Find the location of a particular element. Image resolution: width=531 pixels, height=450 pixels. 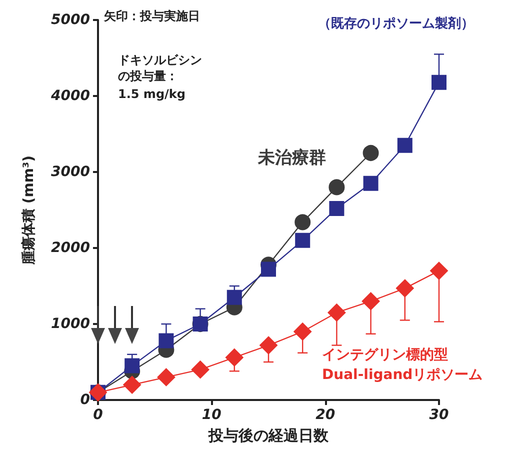

y-tick-label: 1000 is located at coordinates (70, 324).